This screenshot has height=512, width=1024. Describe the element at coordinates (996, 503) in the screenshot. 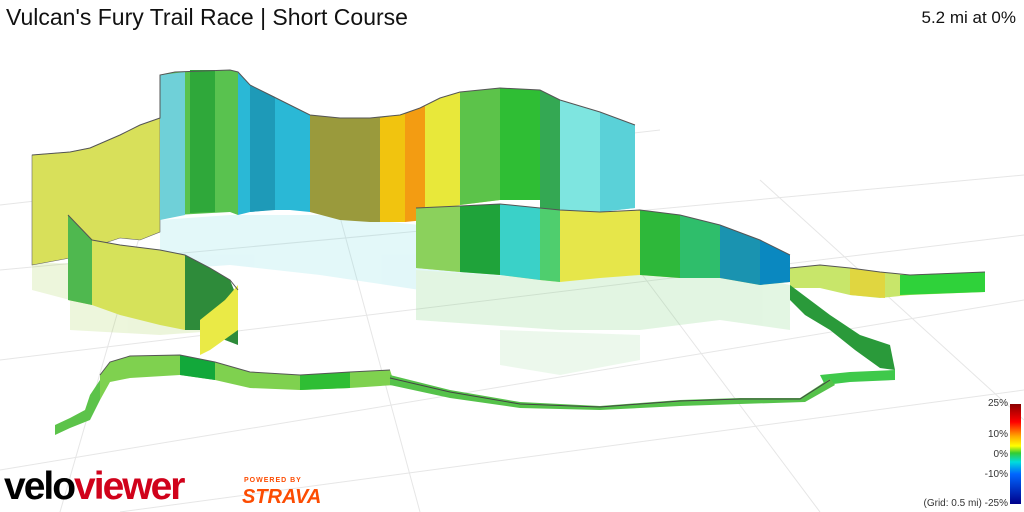

I see `legend-tick-minus-25: -25%` at that location.